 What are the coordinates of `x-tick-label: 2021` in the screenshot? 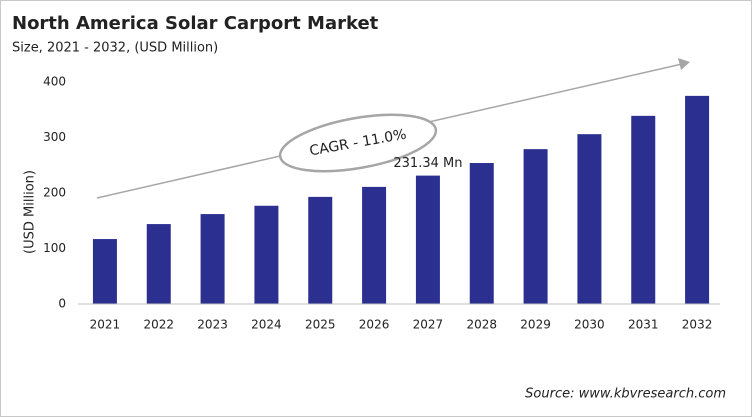 It's located at (105, 325).